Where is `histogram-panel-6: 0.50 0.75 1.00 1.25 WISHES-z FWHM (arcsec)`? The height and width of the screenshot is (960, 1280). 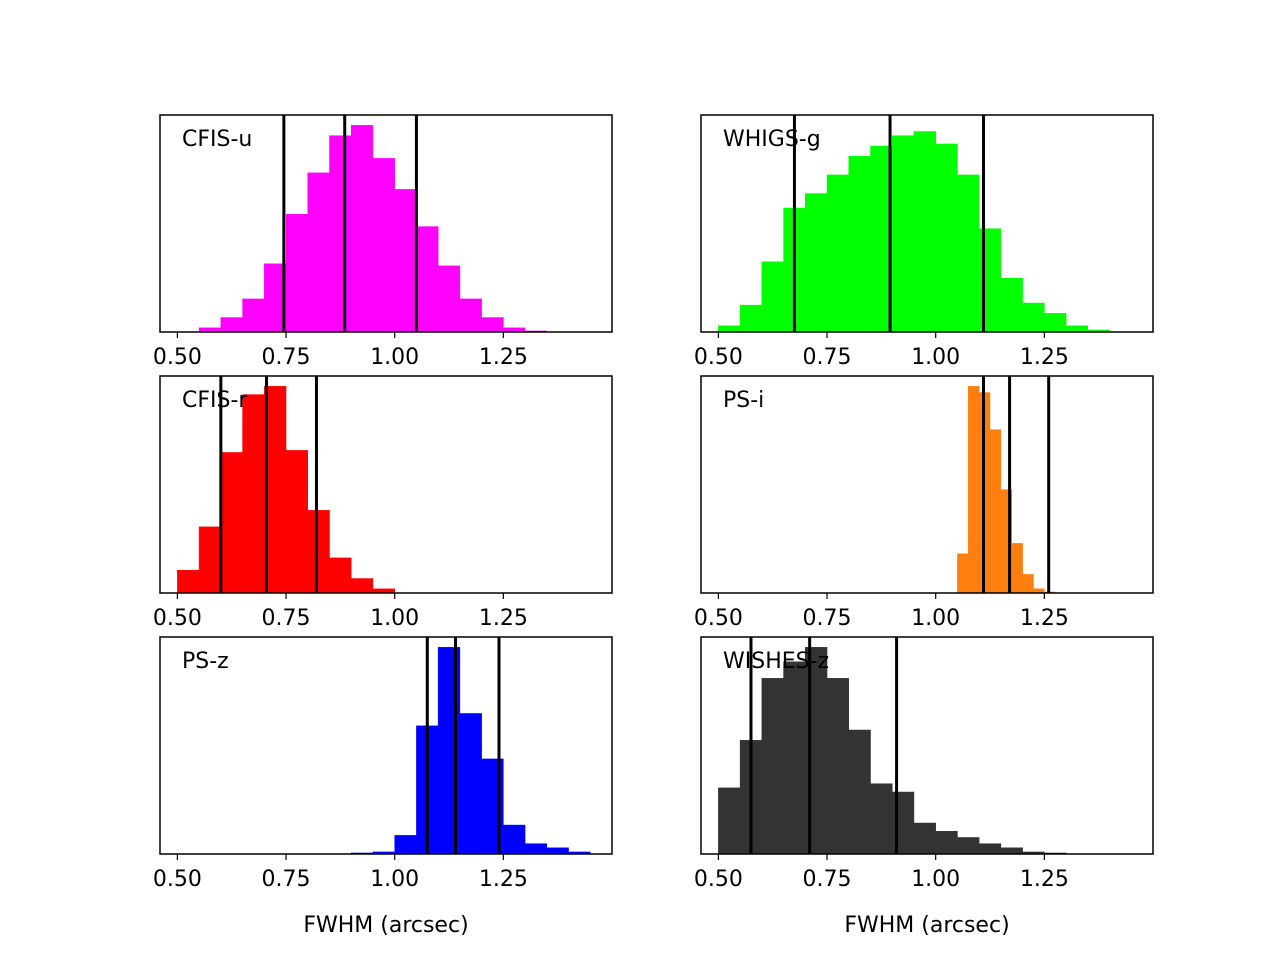
histogram-panel-6: 0.50 0.75 1.00 1.25 WISHES-z FWHM (arcsec) is located at coordinates (924, 787).